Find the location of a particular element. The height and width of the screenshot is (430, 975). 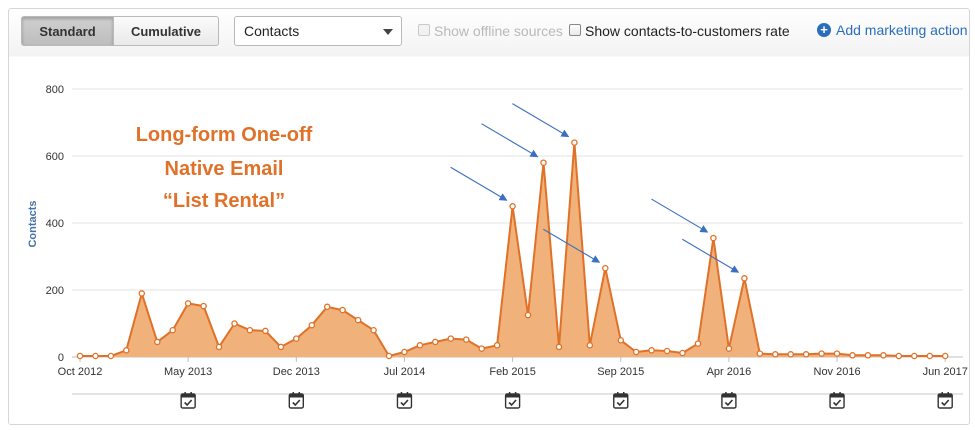

y-axis: 0 200 400 600 800 is located at coordinates (55, 224).